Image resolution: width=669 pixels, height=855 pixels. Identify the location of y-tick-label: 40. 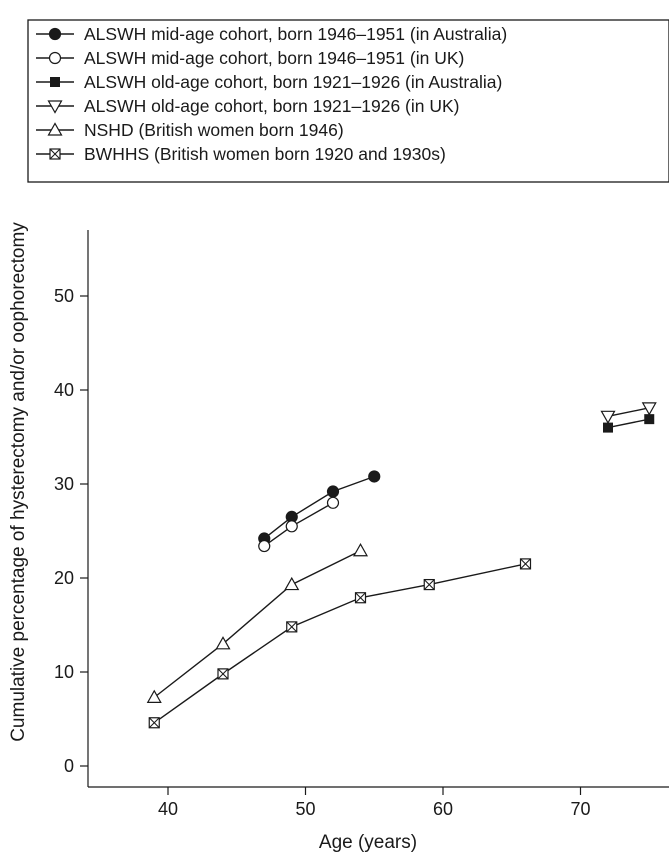
(64, 390).